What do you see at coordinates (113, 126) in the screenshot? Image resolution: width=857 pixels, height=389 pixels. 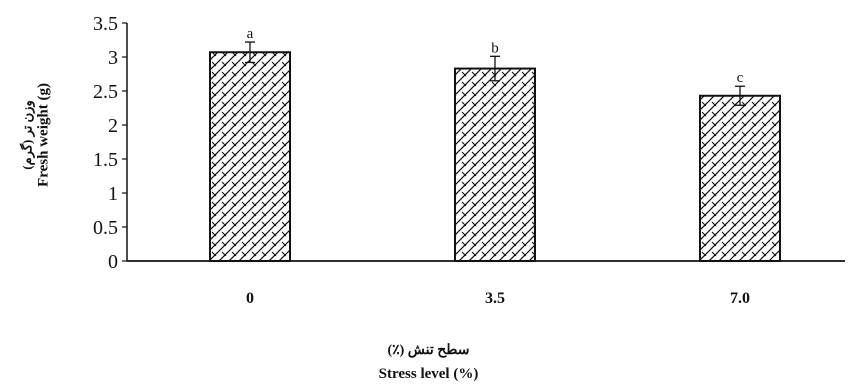 I see `y-tick-label: 2` at bounding box center [113, 126].